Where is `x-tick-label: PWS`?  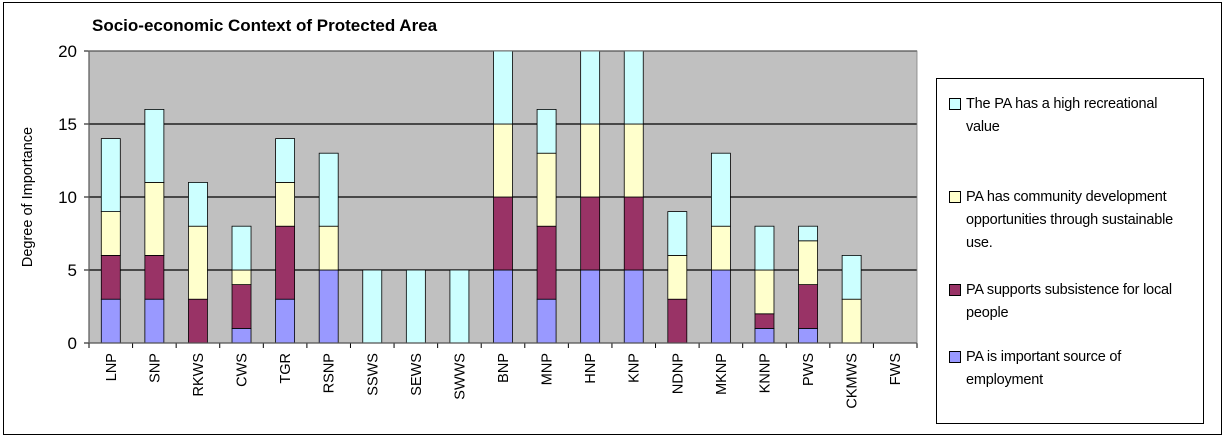 x-tick-label: PWS is located at coordinates (809, 369).